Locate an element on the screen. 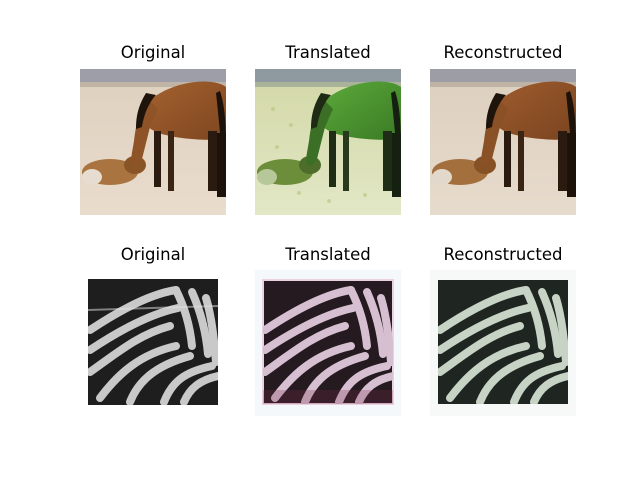 This screenshot has height=480, width=640. zebra-reconstructed-image is located at coordinates (503, 343).